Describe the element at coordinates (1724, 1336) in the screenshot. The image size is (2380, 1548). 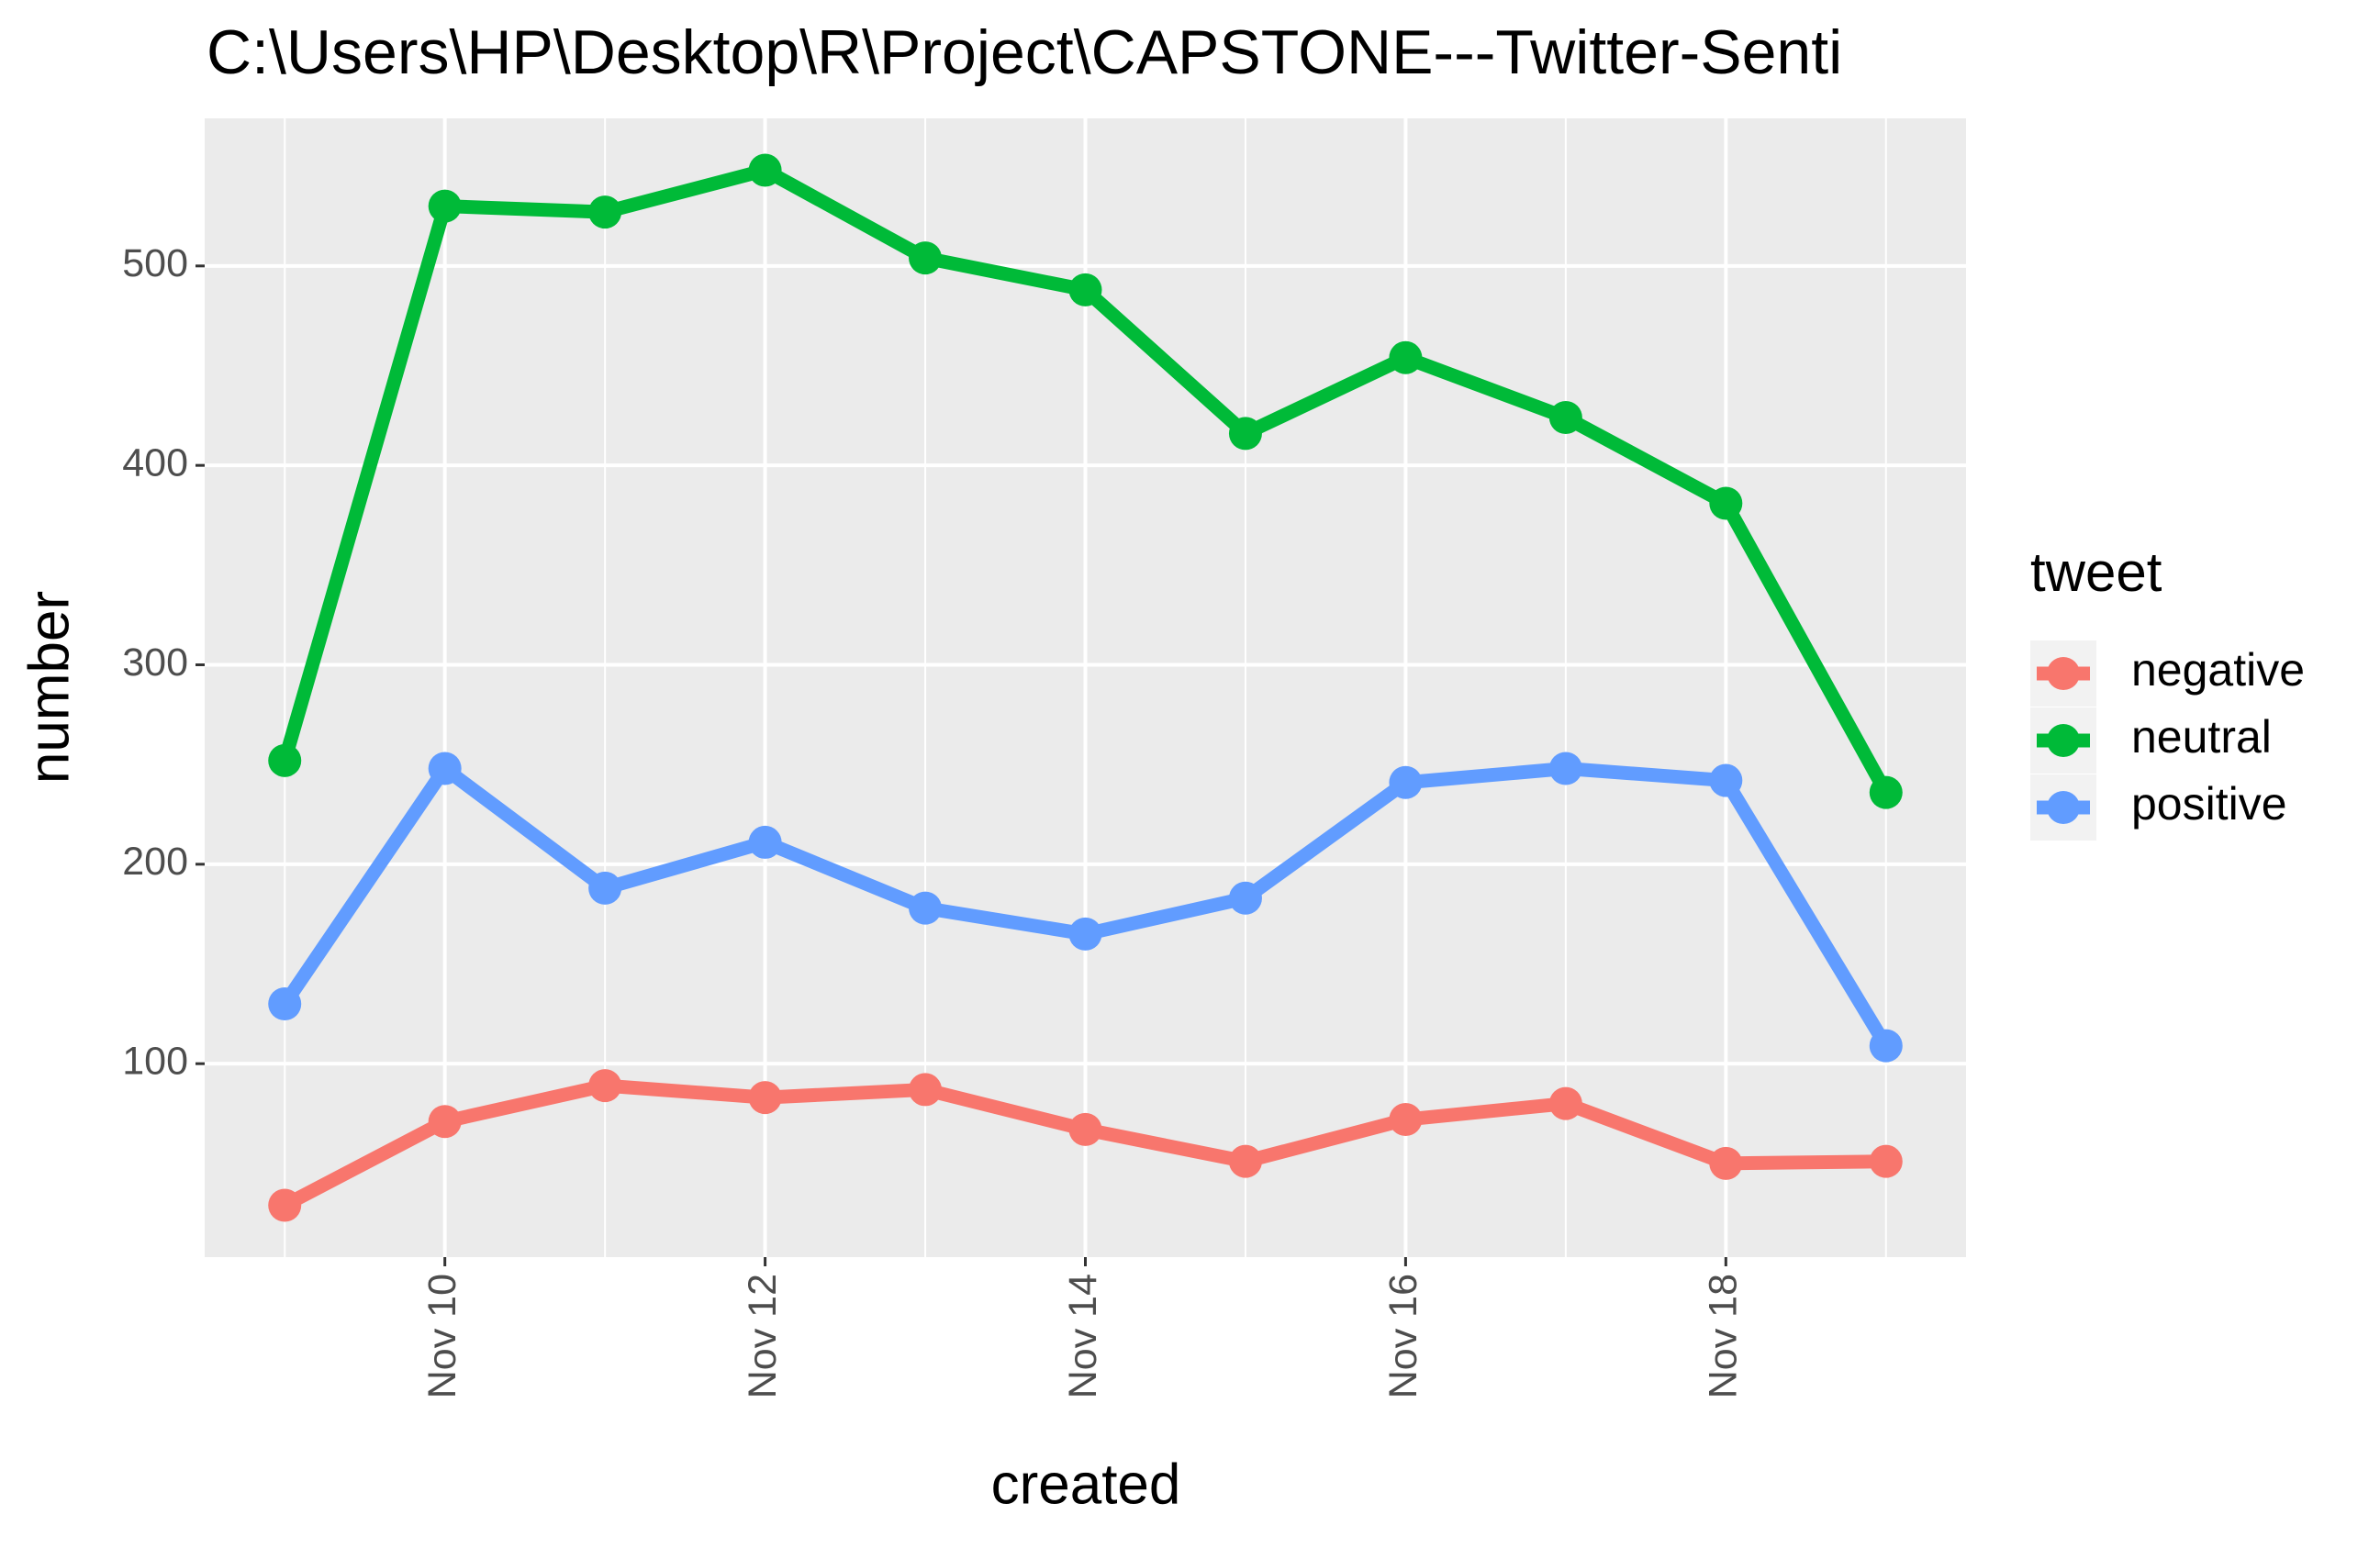
I see `x-tick-label: Nov 18` at that location.